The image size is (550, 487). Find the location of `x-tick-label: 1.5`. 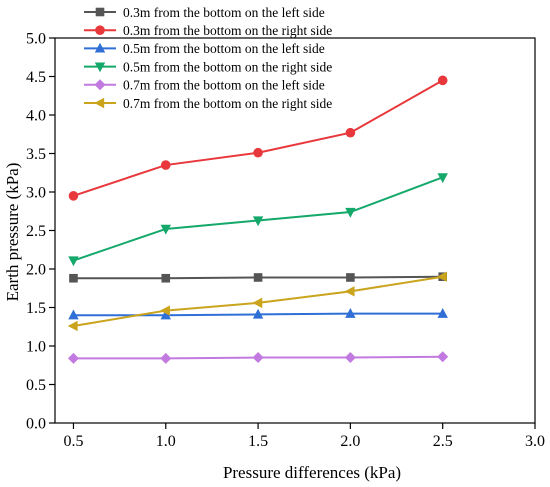

x-tick-label: 1.5 is located at coordinates (258, 441).